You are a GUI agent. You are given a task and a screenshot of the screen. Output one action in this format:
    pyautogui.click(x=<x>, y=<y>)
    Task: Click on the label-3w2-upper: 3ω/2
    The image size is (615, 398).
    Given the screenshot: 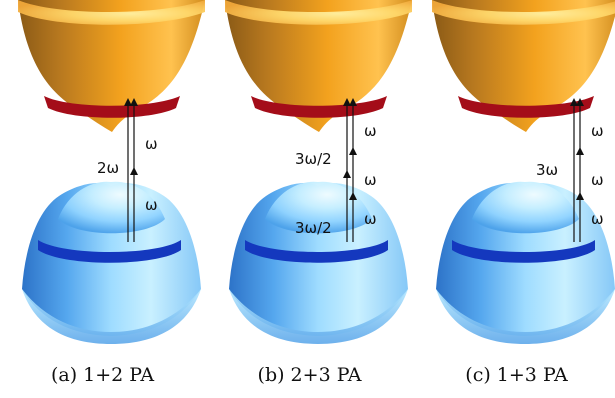 What is the action you would take?
    pyautogui.click(x=313, y=159)
    